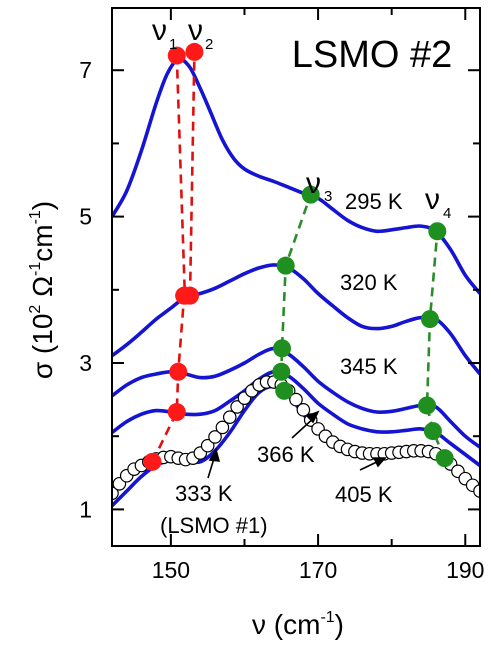 The height and width of the screenshot is (650, 491). What do you see at coordinates (364, 494) in the screenshot?
I see `annotation-405K: 405 K` at bounding box center [364, 494].